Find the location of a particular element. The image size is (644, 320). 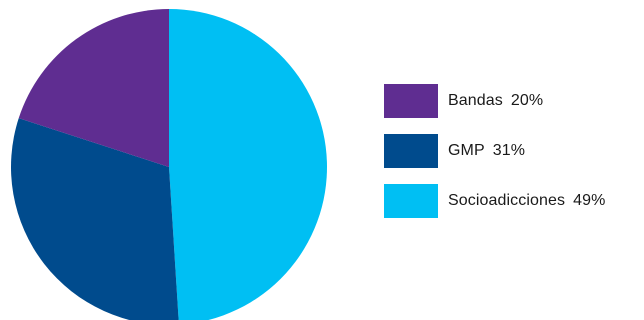

legend-item-socioadicciones: Socioadicciones 49% is located at coordinates (513, 201).